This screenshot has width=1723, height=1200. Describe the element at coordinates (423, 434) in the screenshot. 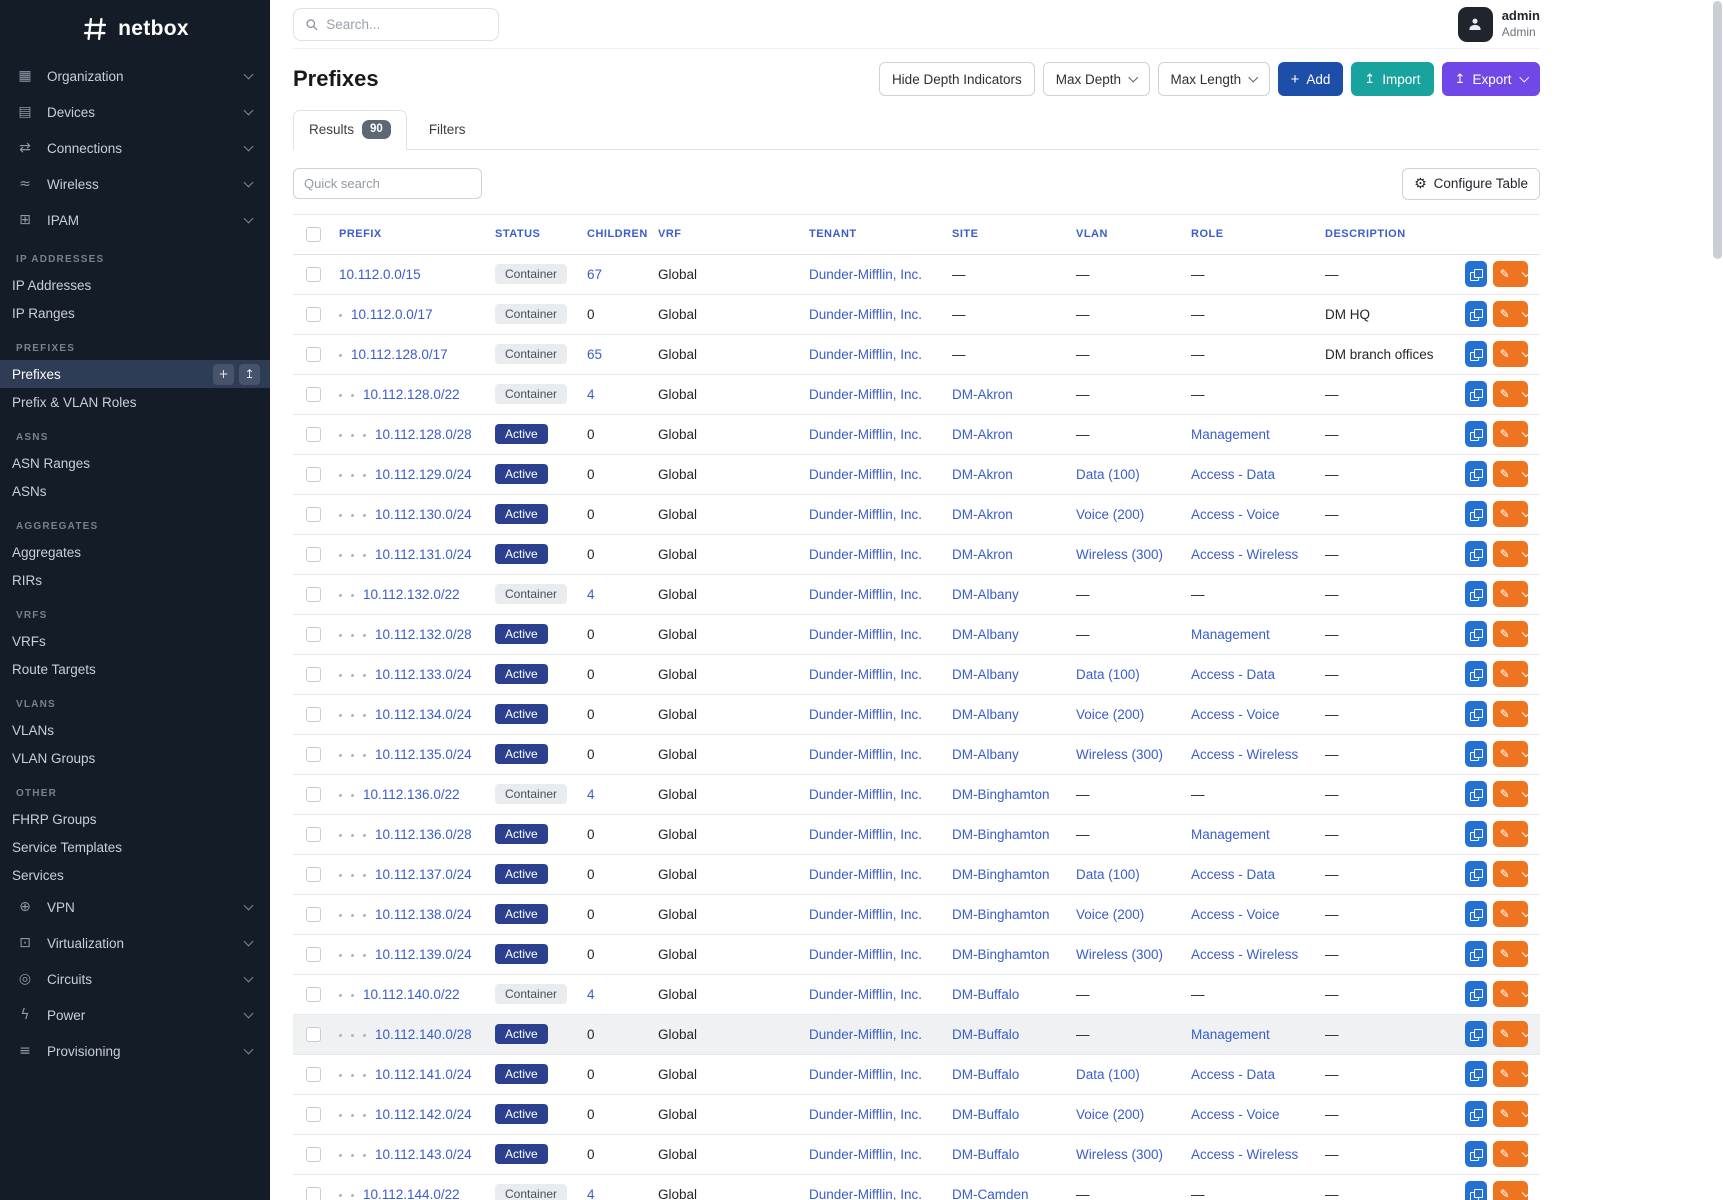

I see `prefix-link: 10.112.128.0/28` at that location.